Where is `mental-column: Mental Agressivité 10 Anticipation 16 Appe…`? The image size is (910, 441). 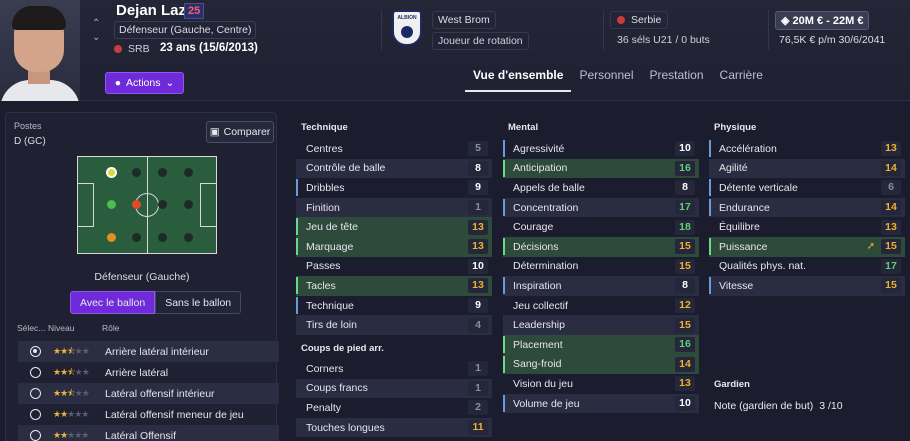 mental-column: Mental Agressivité 10 Anticipation 16 Appe… is located at coordinates (601, 268).